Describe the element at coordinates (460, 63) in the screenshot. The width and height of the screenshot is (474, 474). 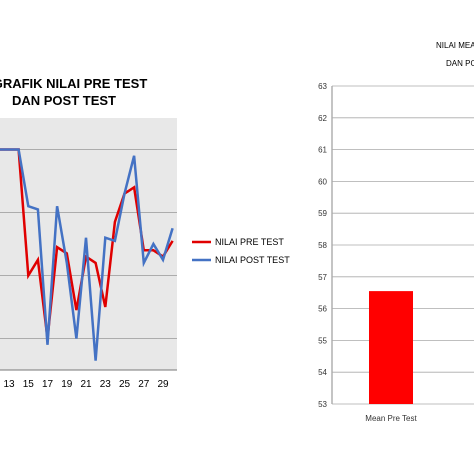
I see `bar-chart-title-line2: DAN POS` at that location.